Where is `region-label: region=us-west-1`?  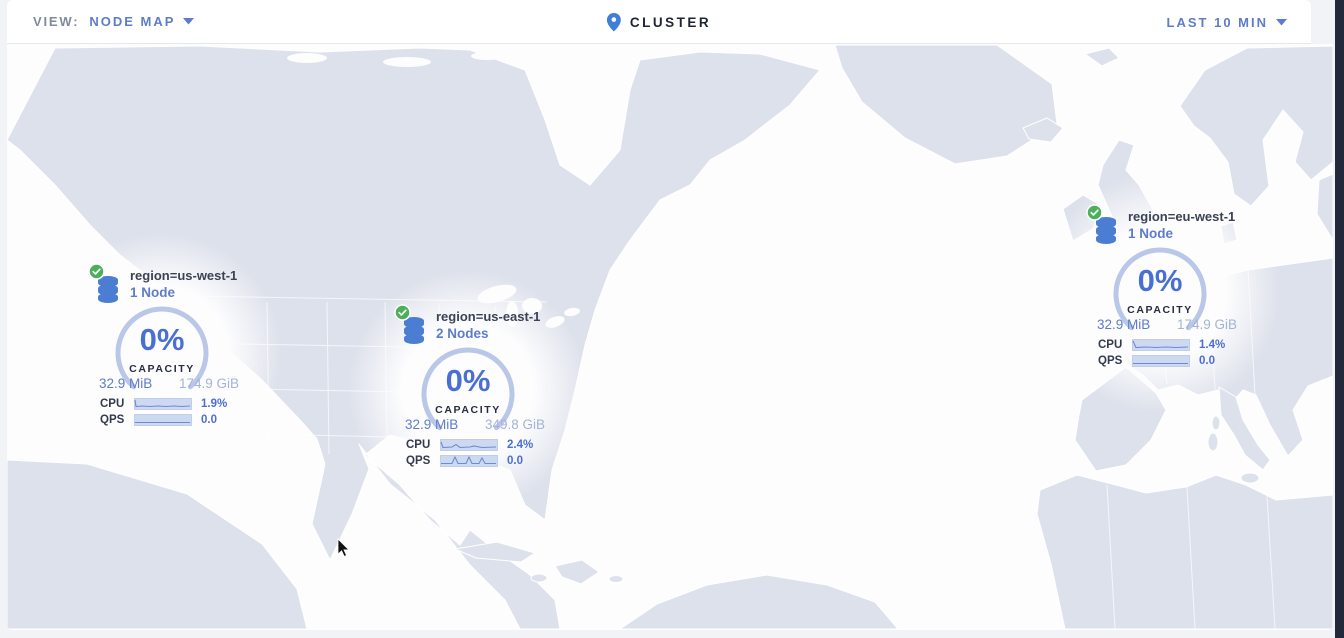 region-label: region=us-west-1 is located at coordinates (184, 275).